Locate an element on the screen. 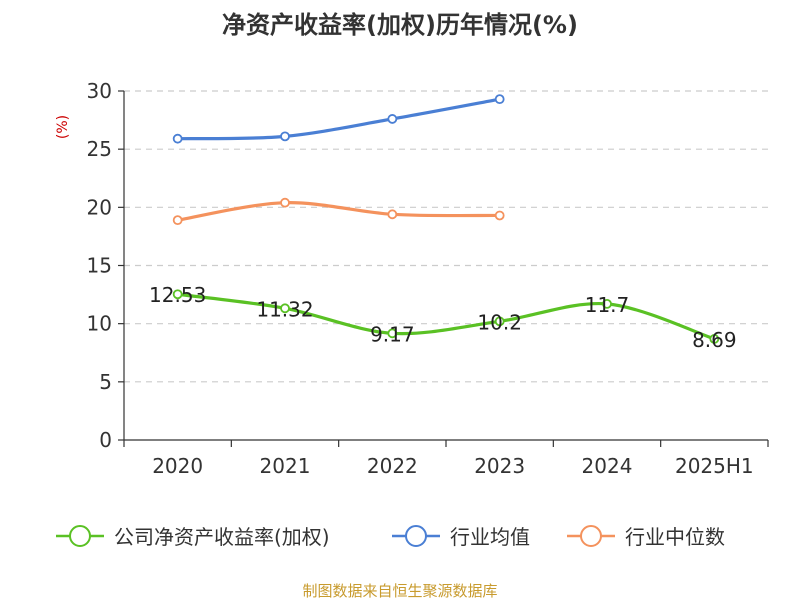  y-tick-label: 5 is located at coordinates (105, 382).